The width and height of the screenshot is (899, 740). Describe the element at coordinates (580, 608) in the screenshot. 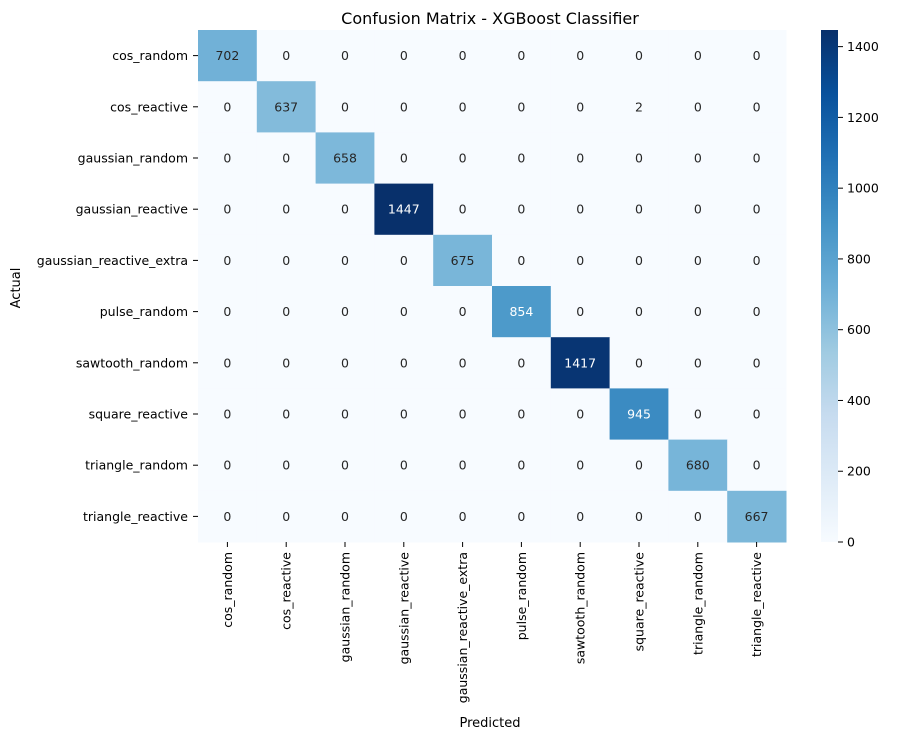

I see `x-tick-label: sawtooth_random` at that location.